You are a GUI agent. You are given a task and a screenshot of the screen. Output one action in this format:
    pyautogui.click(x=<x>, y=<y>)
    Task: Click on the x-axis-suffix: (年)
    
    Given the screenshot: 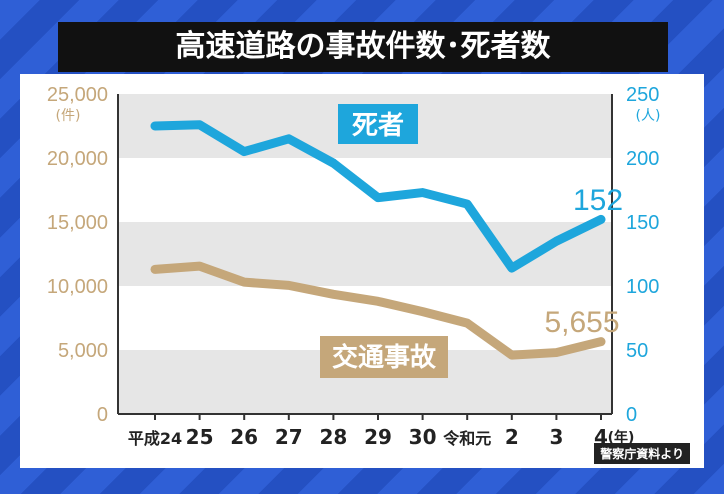 What is the action you would take?
    pyautogui.click(x=621, y=437)
    